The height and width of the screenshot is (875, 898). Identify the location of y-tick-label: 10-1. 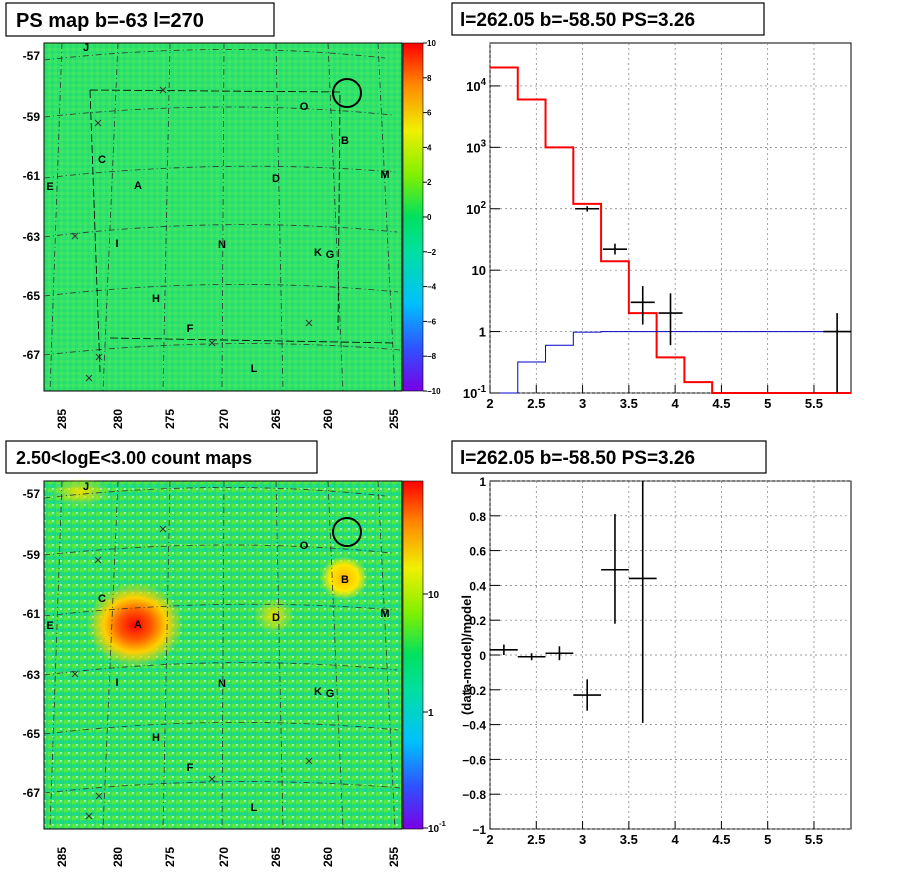
(475, 392).